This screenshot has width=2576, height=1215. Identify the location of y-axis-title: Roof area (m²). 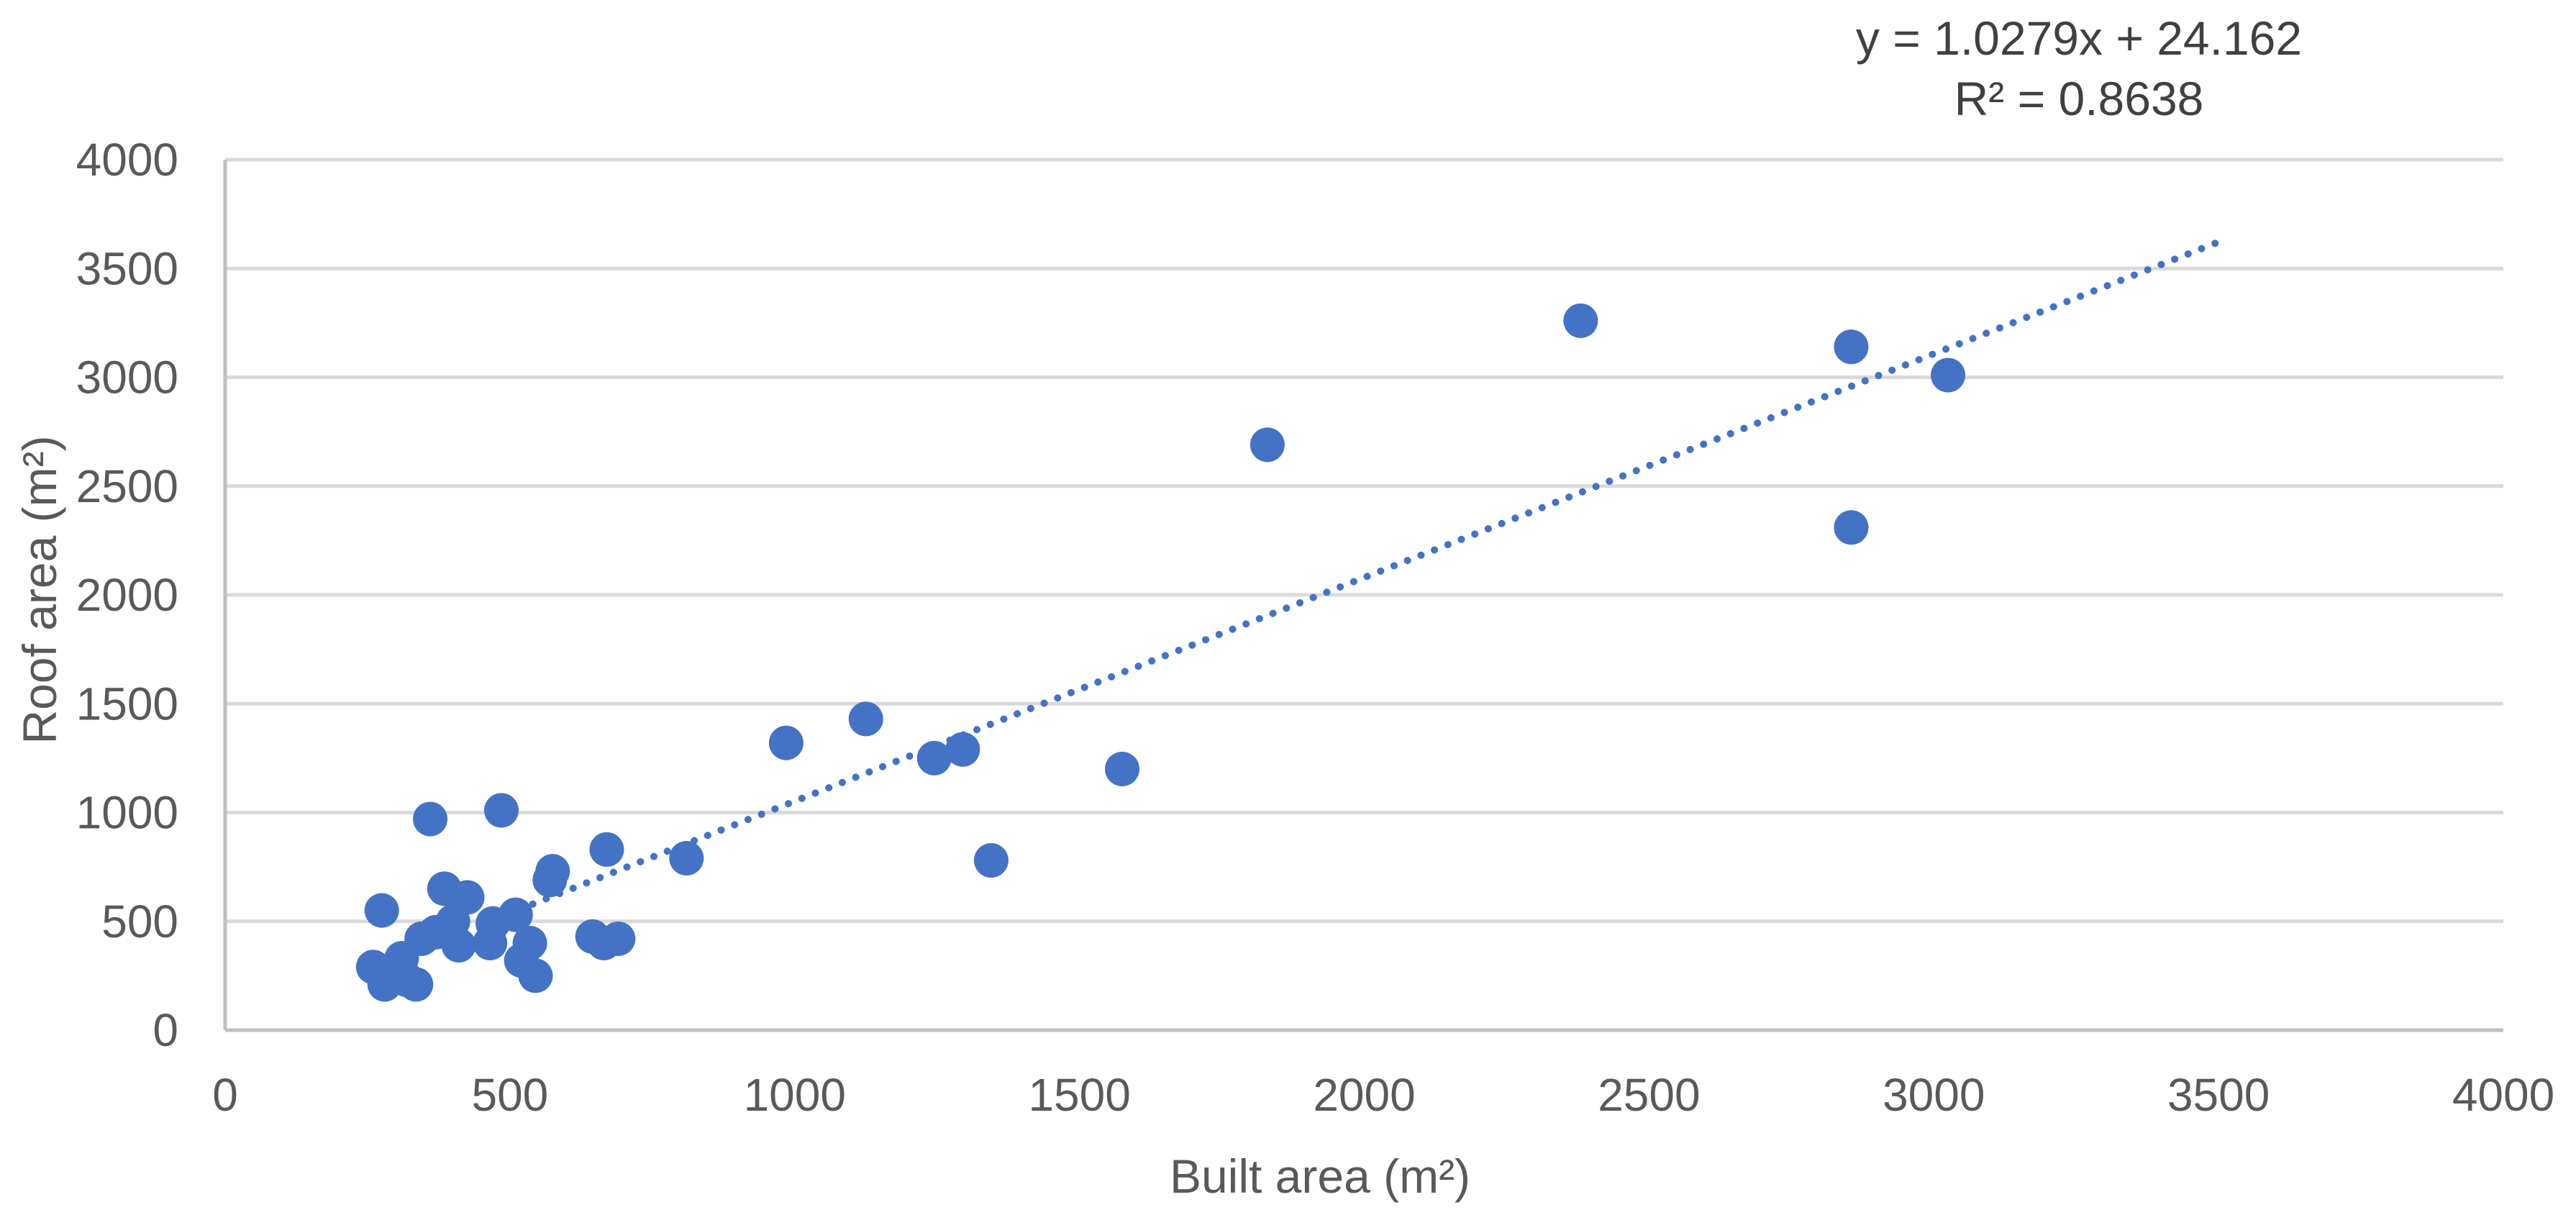
(39, 589).